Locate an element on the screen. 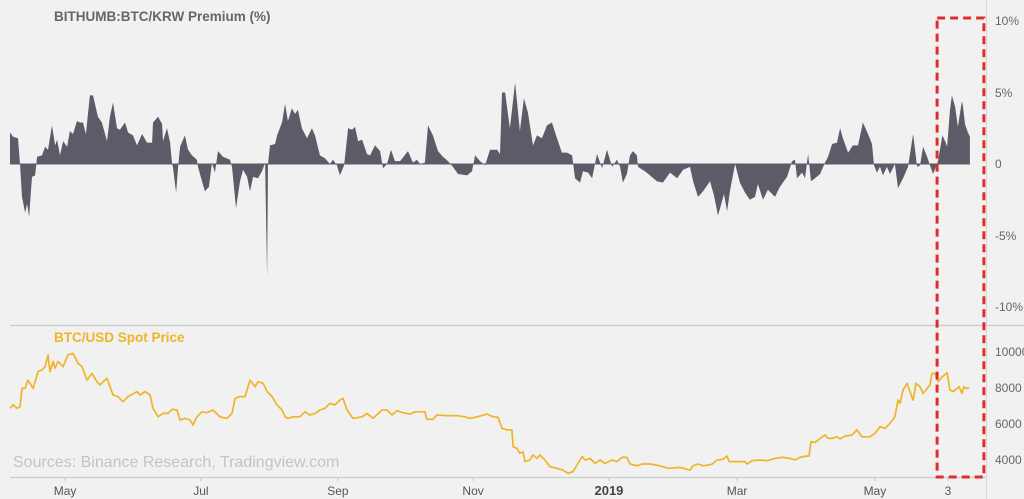 The width and height of the screenshot is (1024, 499). y-tick-label: 10000 is located at coordinates (1009, 352).